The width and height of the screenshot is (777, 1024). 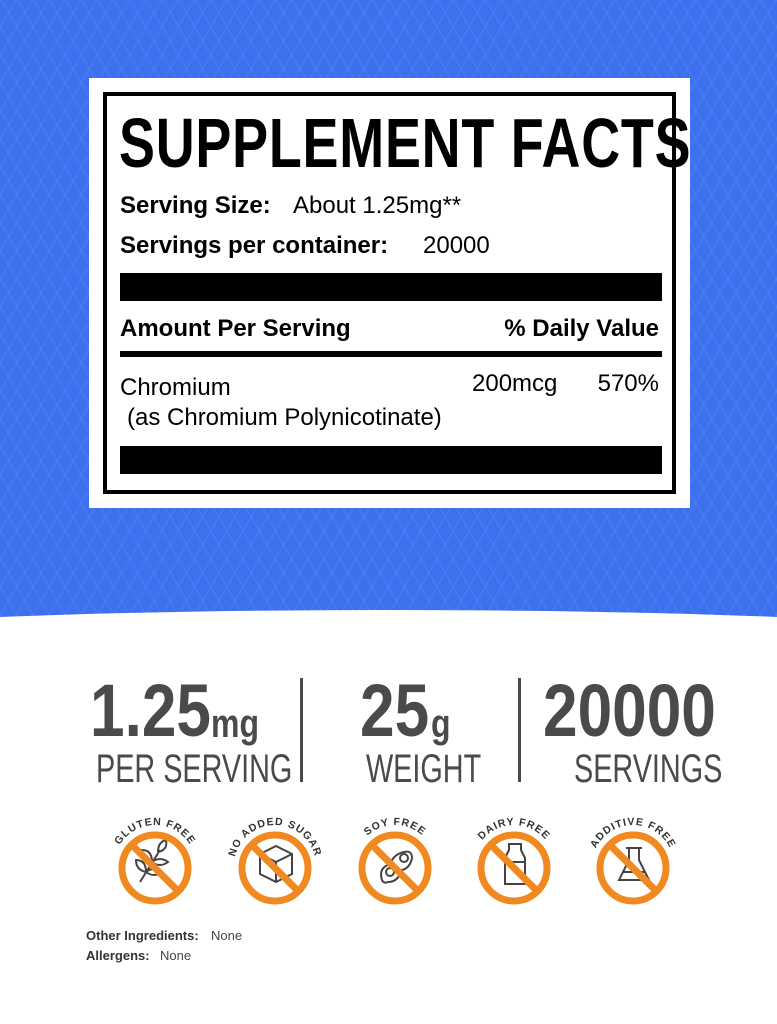 I want to click on stat-servings-caption: SERVINGS, so click(x=648, y=769).